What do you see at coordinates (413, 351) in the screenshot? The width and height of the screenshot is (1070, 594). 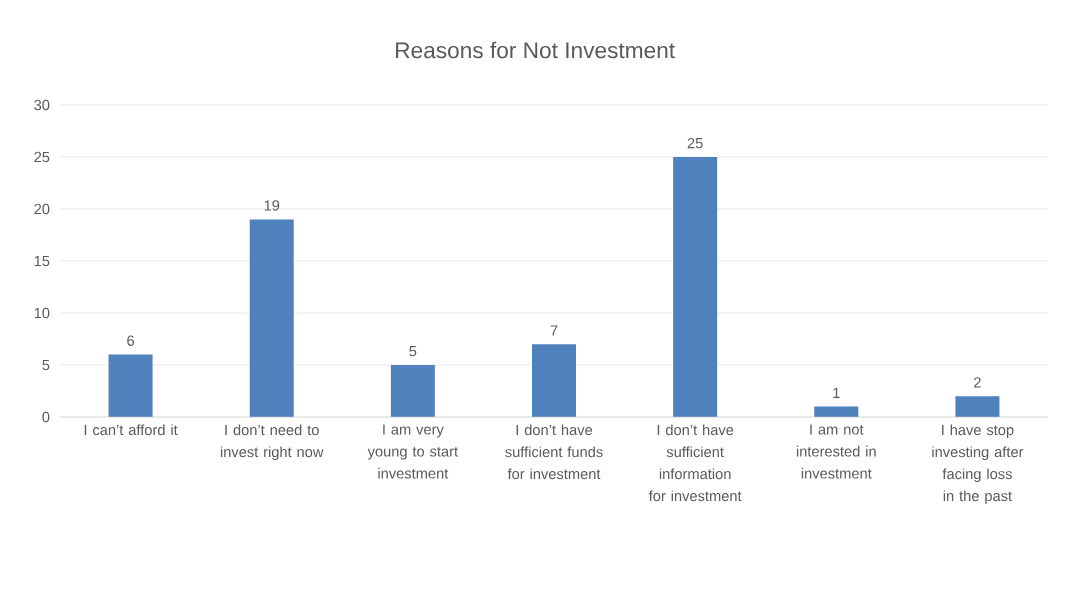 I see `data-label: 5` at bounding box center [413, 351].